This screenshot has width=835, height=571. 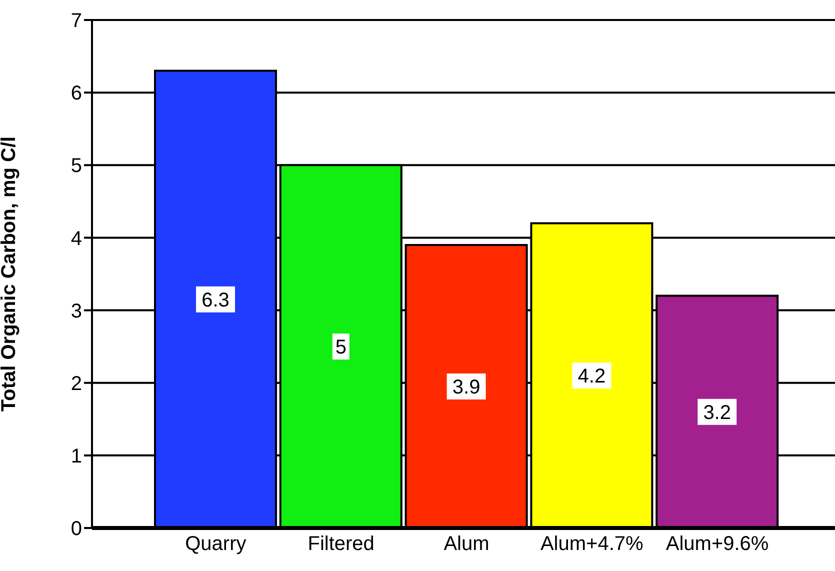 What do you see at coordinates (76, 457) in the screenshot?
I see `y-tick-label: 1` at bounding box center [76, 457].